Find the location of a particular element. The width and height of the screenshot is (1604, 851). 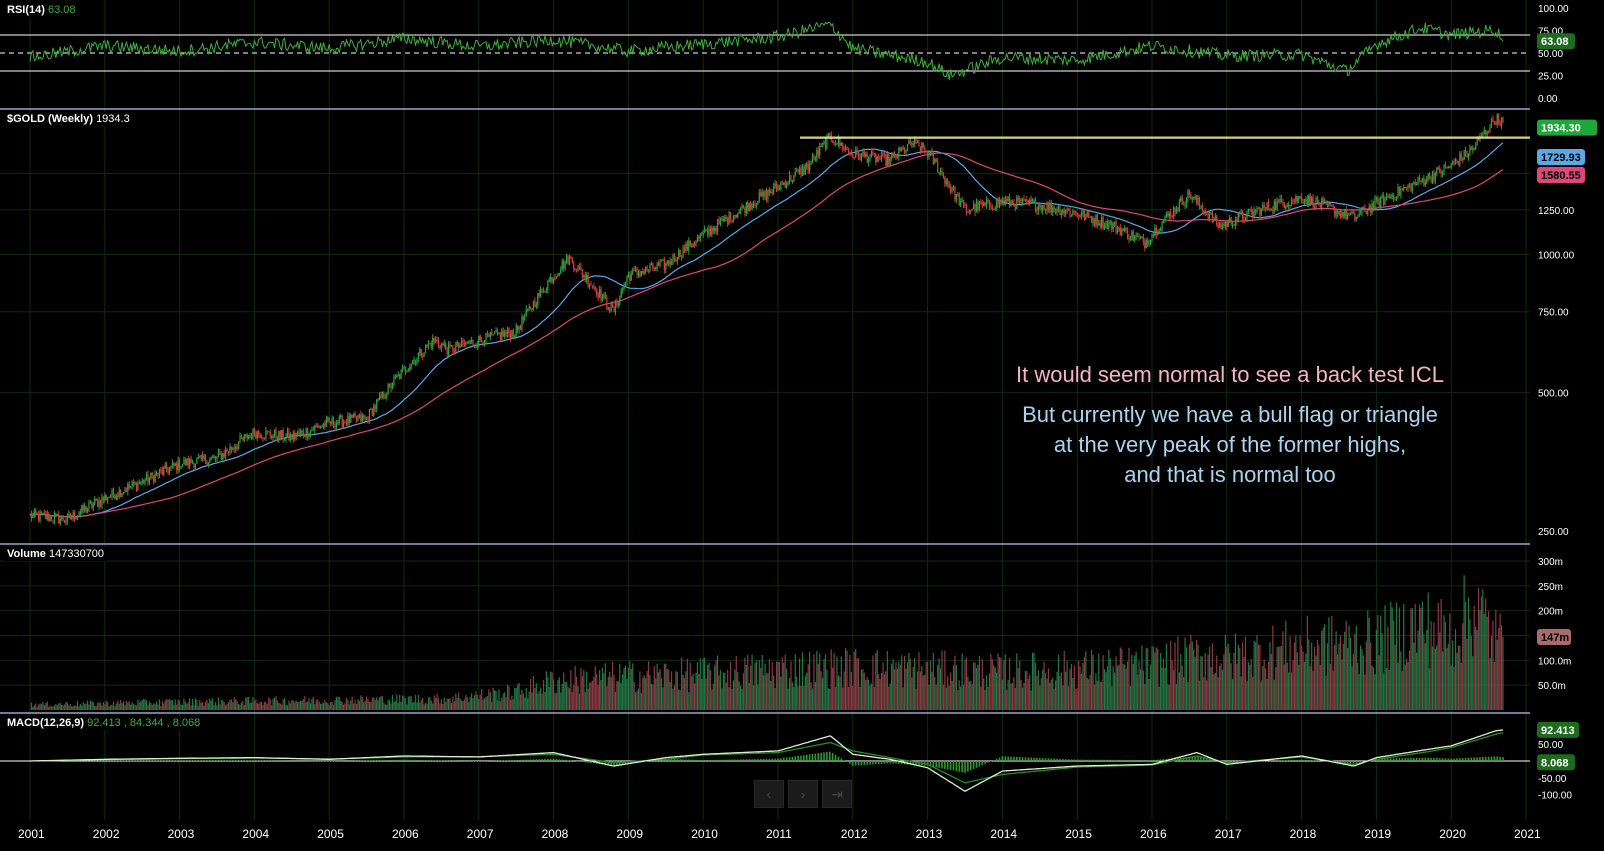

scroll-to-end-button: ⇥ is located at coordinates (837, 794).